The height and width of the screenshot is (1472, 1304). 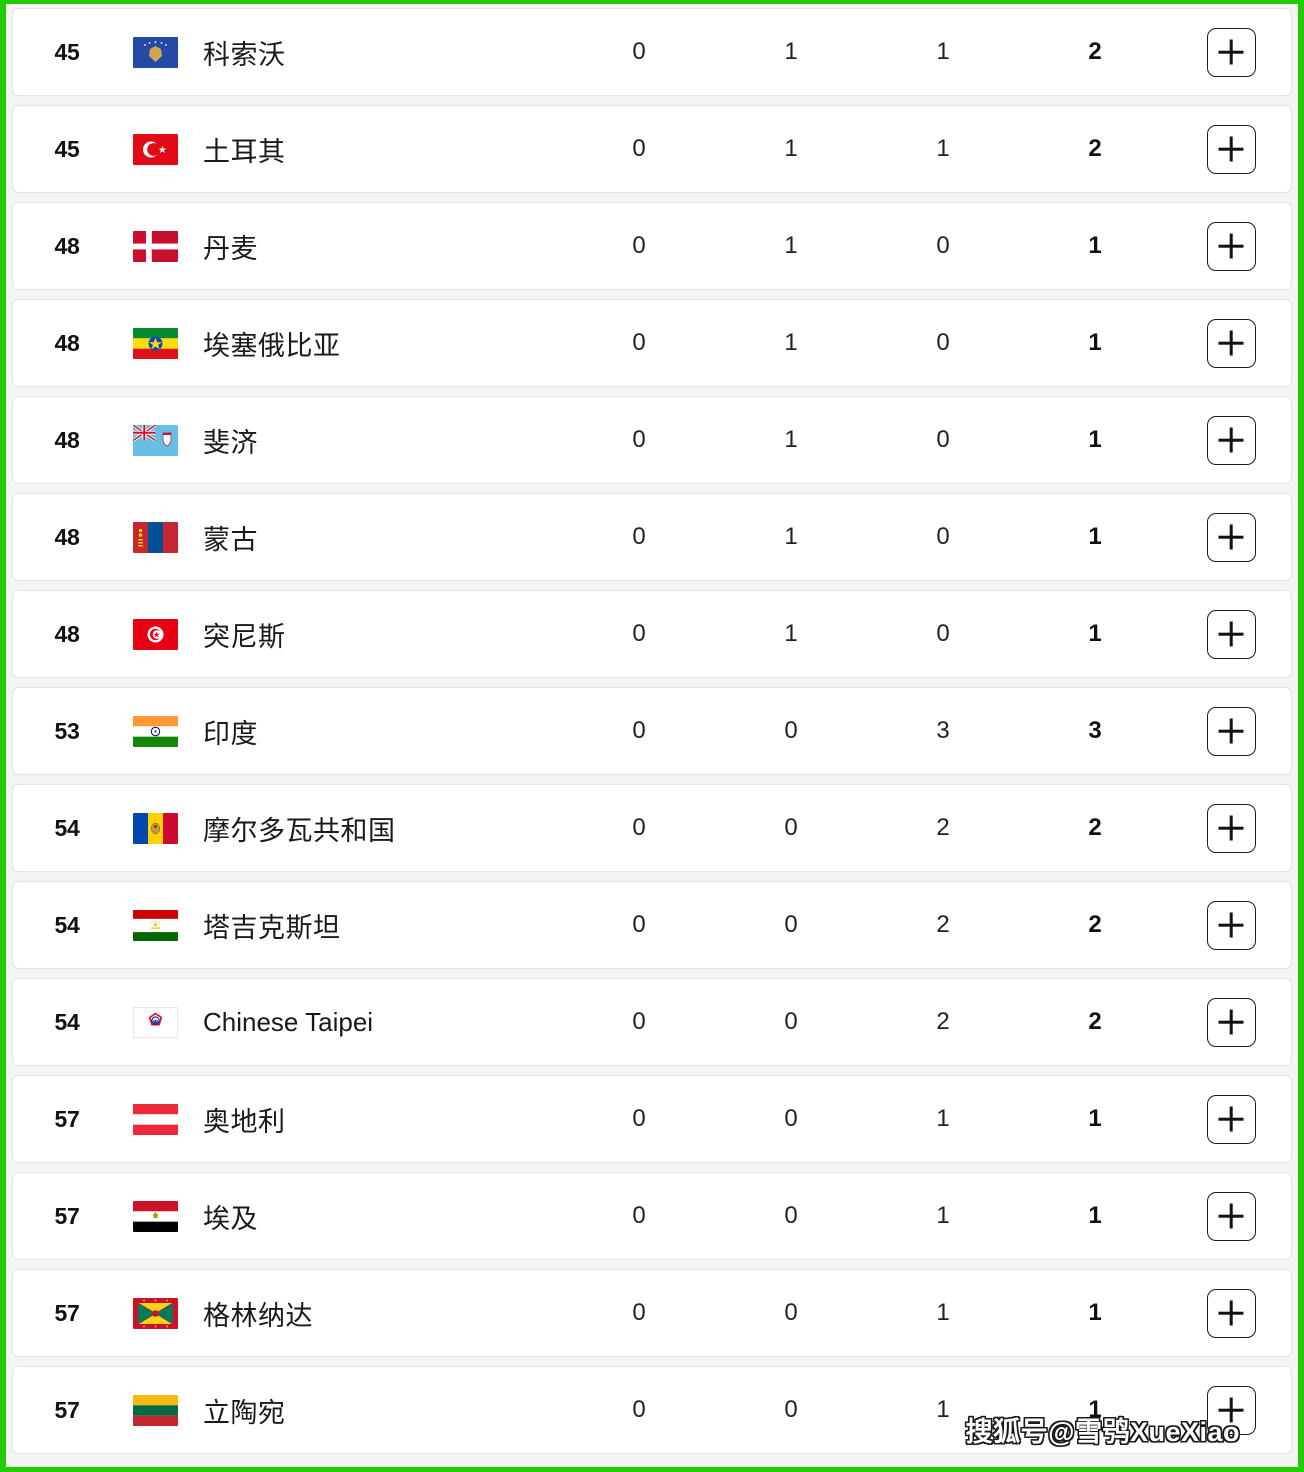 I want to click on country-name: 土耳其, so click(x=244, y=151).